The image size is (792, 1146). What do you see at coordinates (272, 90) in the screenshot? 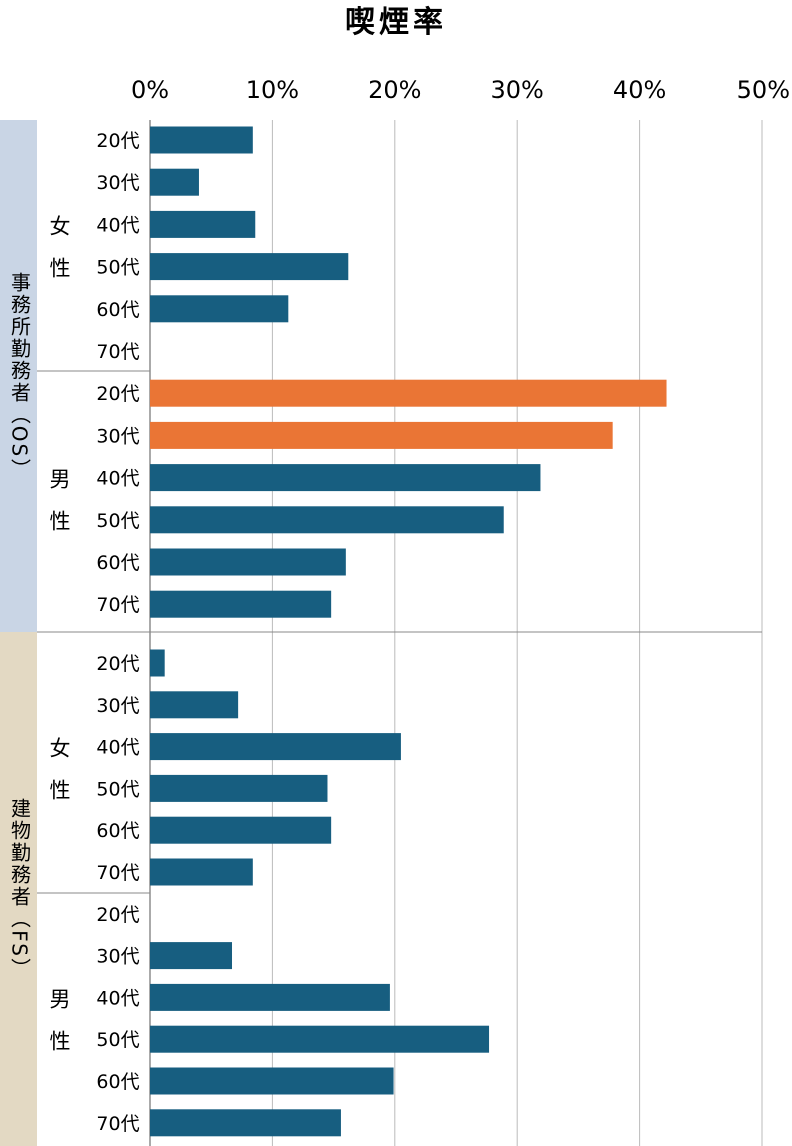
I see `x-tick-label: 10%` at bounding box center [272, 90].